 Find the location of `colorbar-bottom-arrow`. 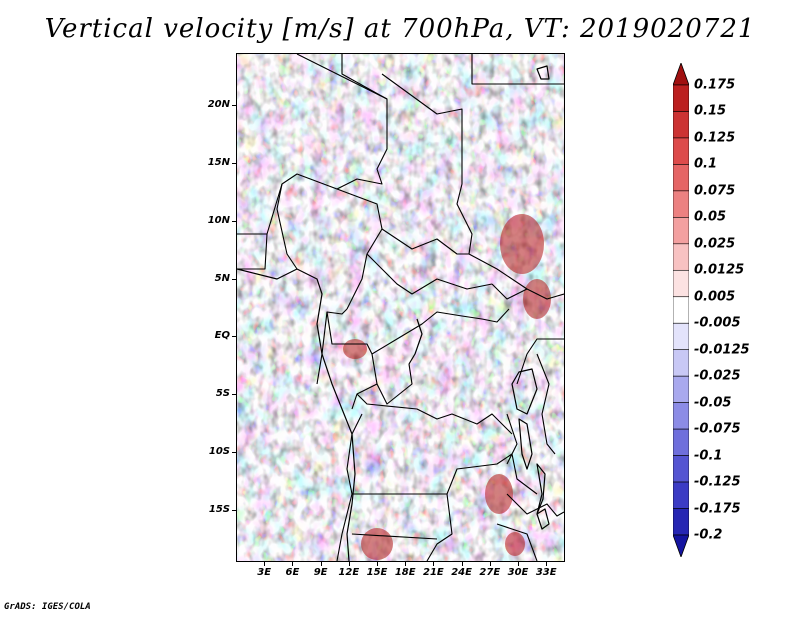

colorbar-bottom-arrow is located at coordinates (681, 545).